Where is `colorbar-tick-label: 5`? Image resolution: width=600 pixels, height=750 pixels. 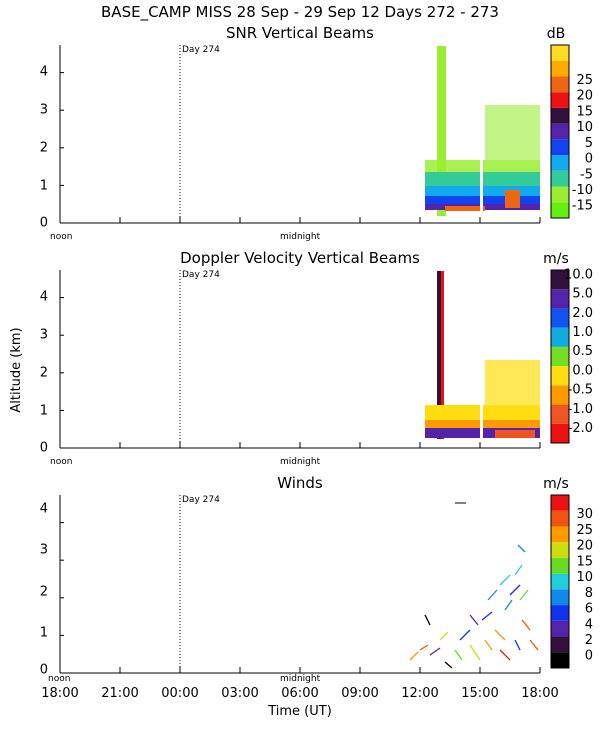 colorbar-tick-label: 5 is located at coordinates (589, 143).